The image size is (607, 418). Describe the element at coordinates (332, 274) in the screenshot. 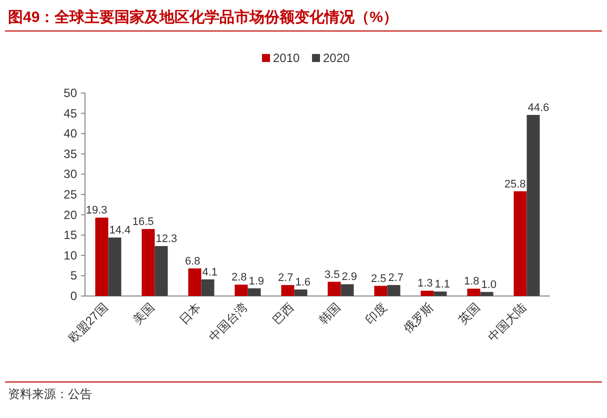

I see `data-label: 3.5` at that location.